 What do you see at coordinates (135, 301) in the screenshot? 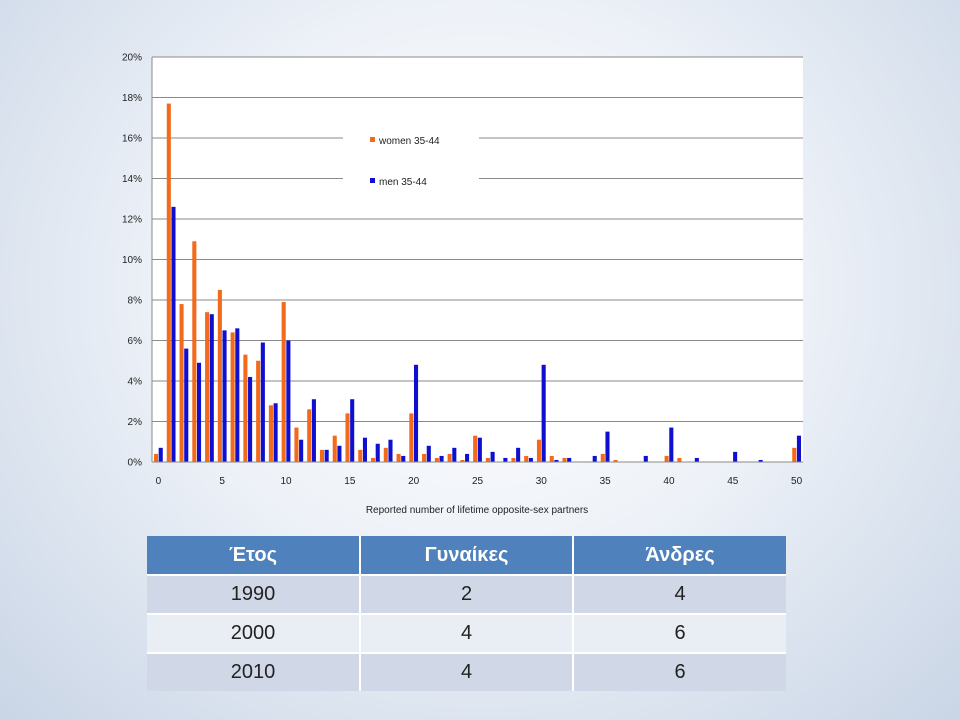
I see `y-tick-label: 8%` at bounding box center [135, 301].